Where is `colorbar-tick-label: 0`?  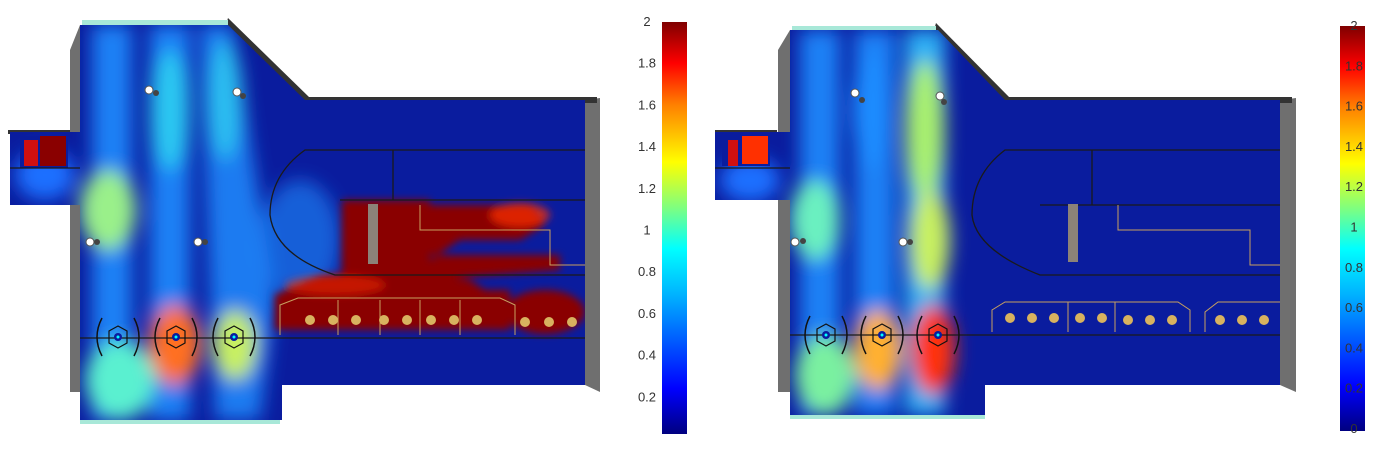
colorbar-tick-label: 0 is located at coordinates (1353, 428).